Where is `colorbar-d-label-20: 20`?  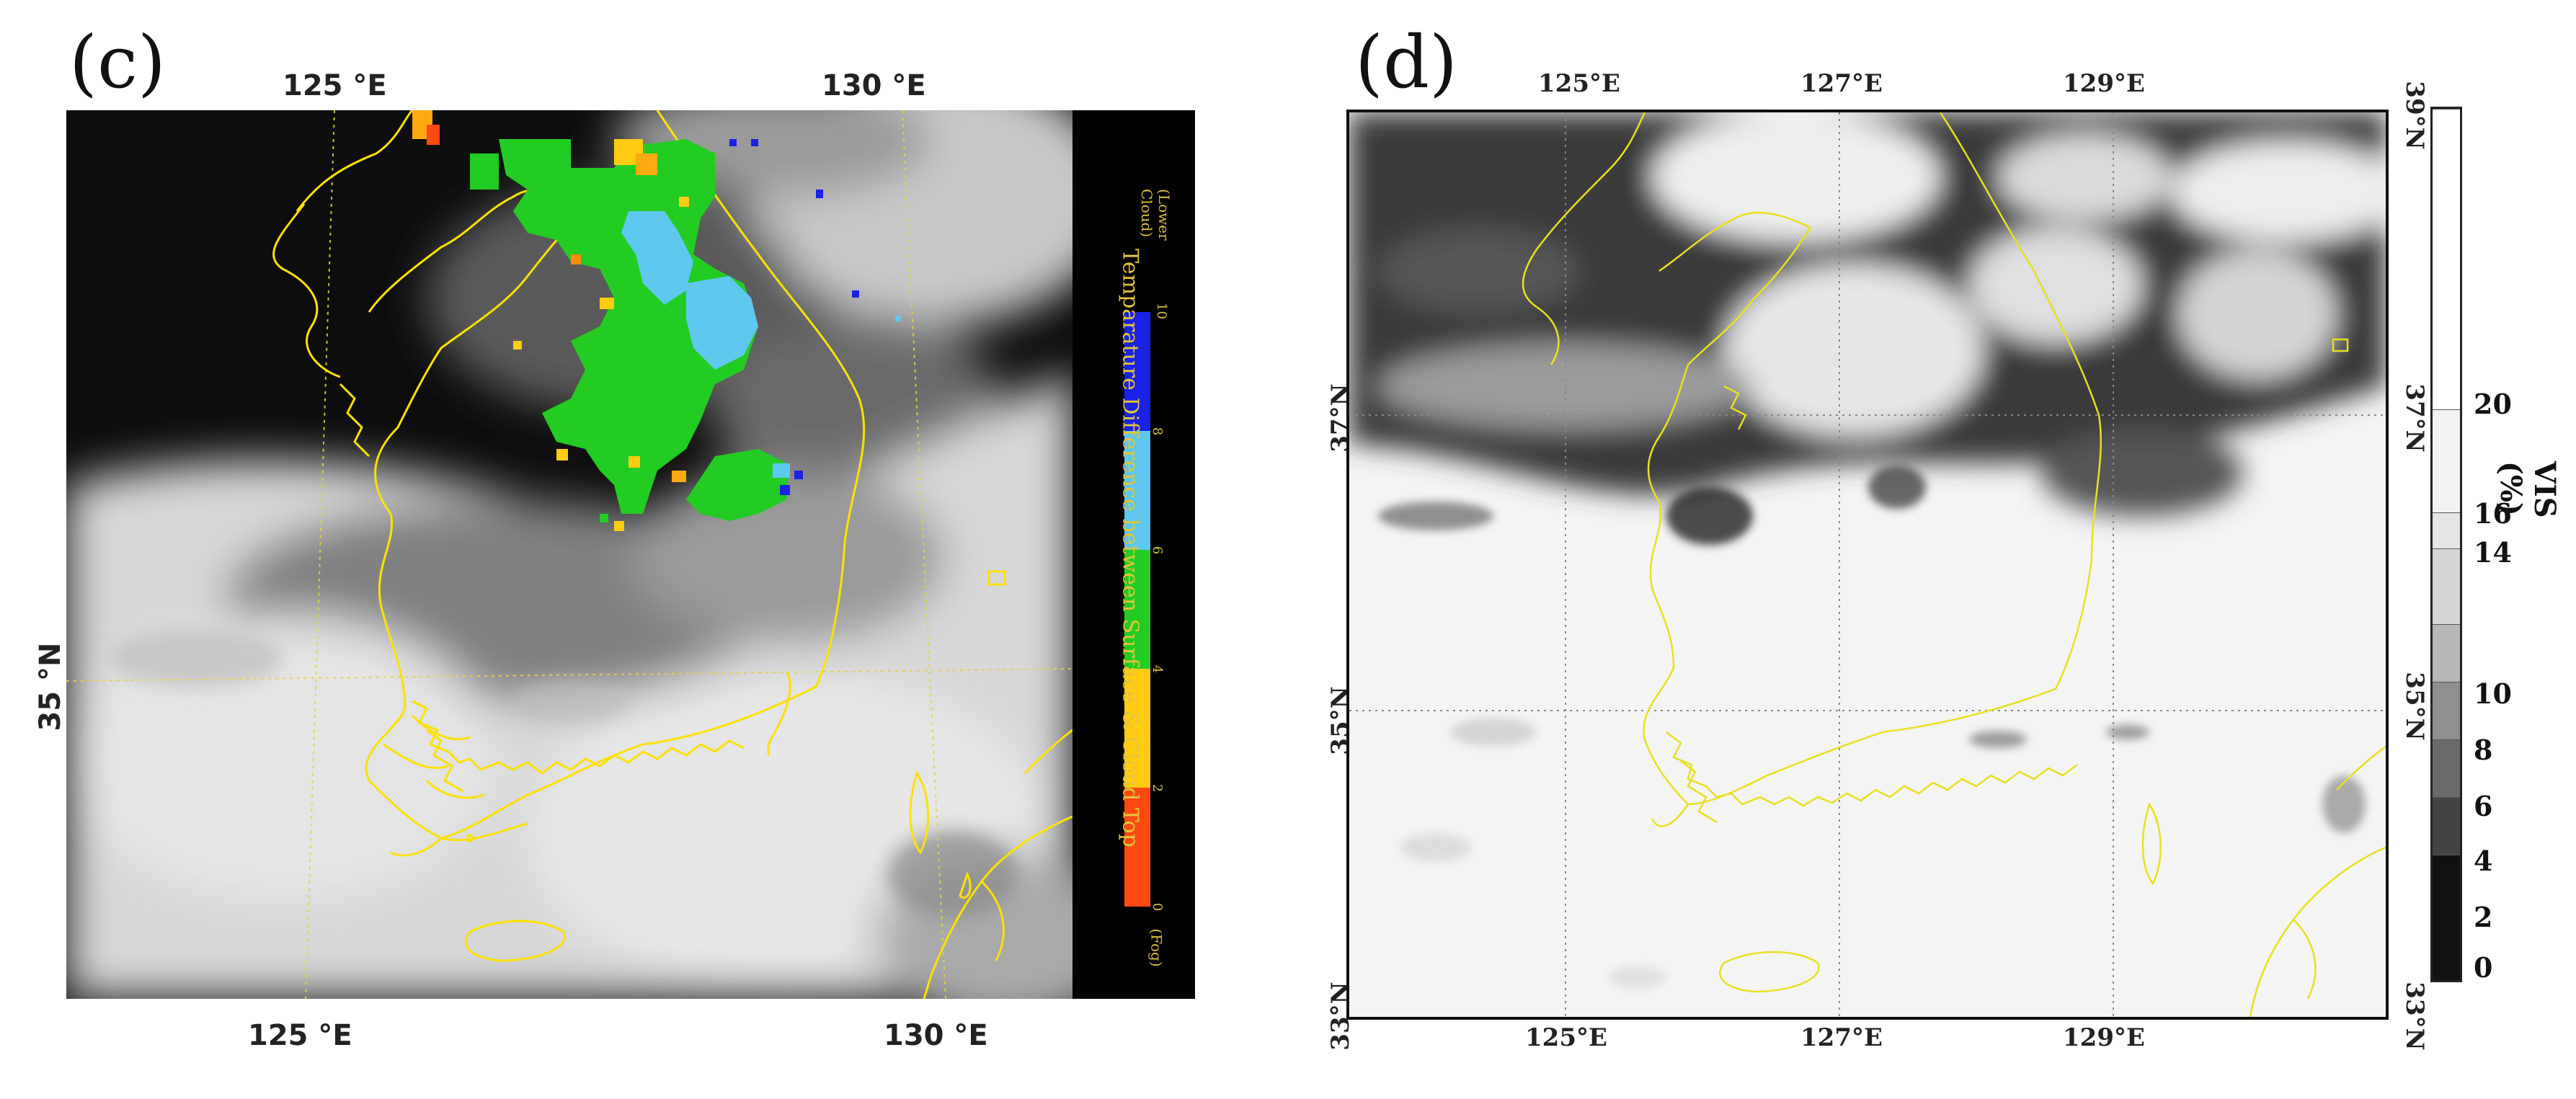
colorbar-d-label-20: 20 is located at coordinates (2493, 404).